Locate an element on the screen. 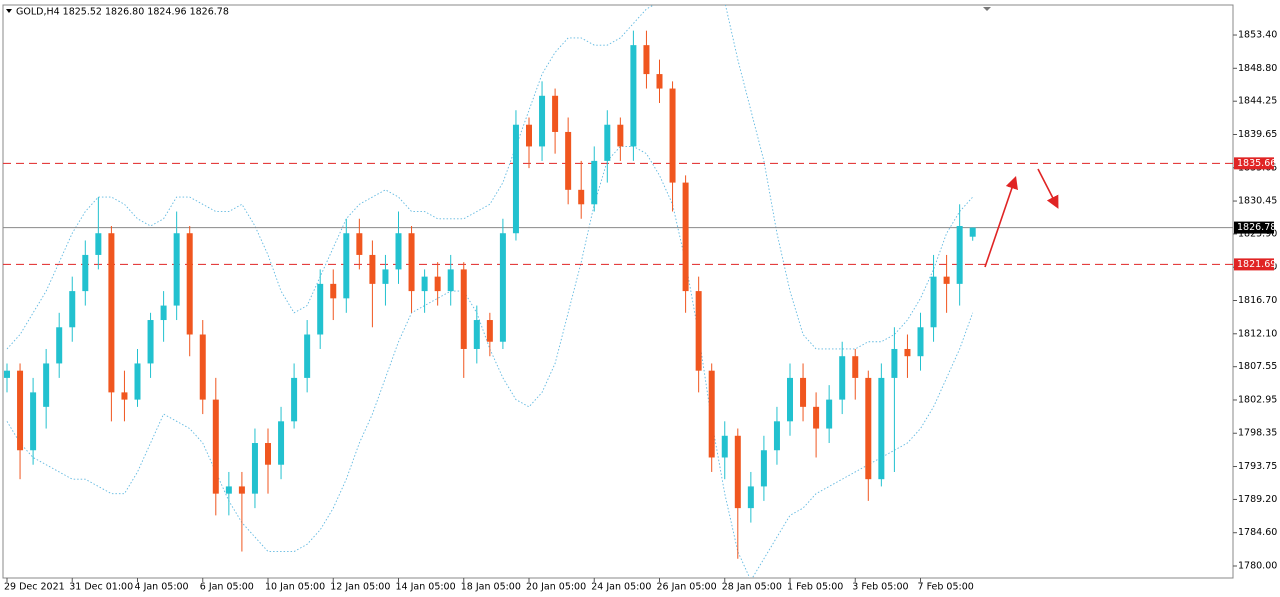 This screenshot has width=1280, height=597. x-tick-label: 6 Jan 05:00 is located at coordinates (227, 587).